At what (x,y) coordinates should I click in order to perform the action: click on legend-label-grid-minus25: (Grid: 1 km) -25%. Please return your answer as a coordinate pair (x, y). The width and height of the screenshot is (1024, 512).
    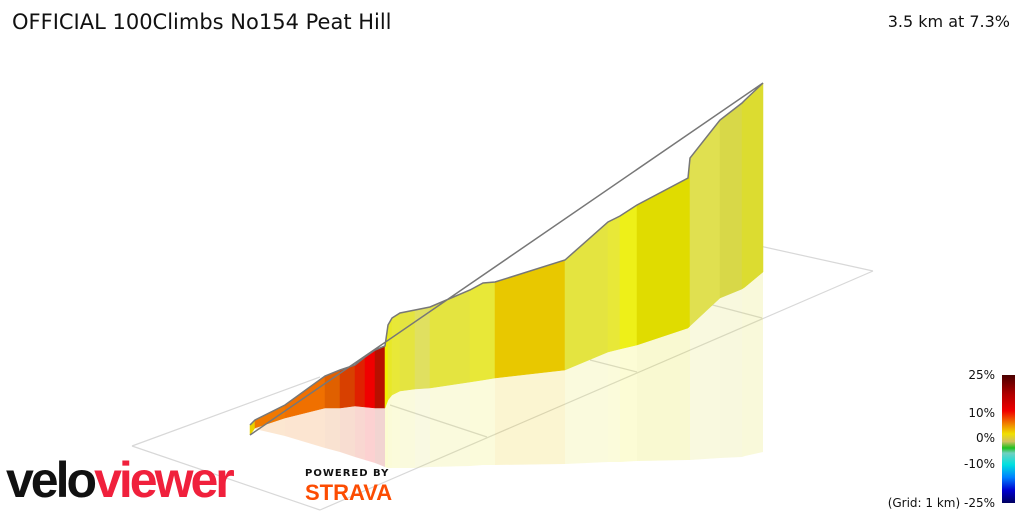
    Looking at the image, I should click on (941, 503).